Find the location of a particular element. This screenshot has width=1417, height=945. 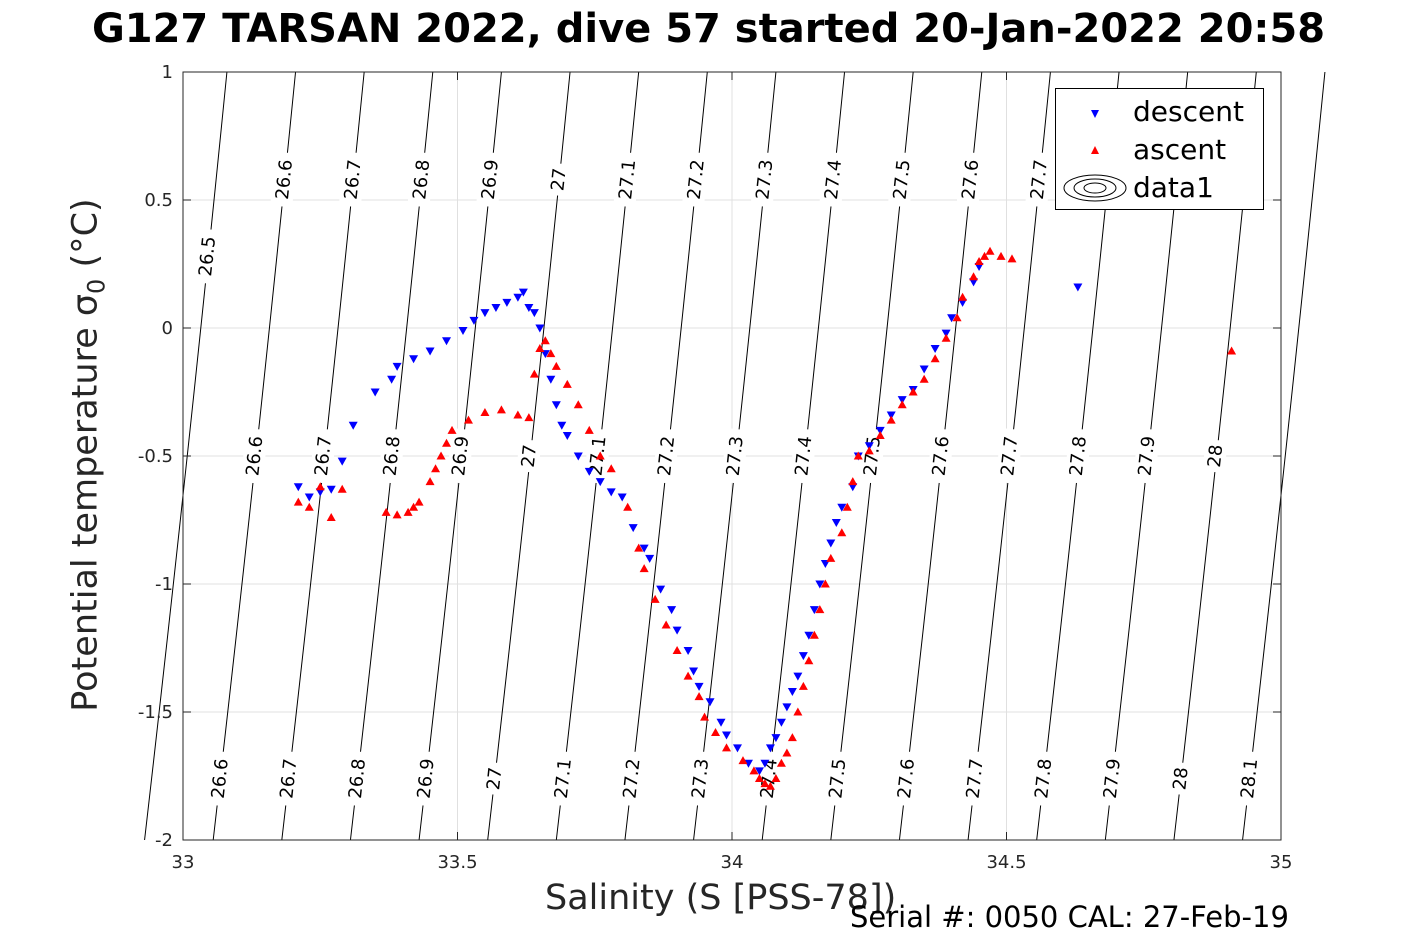

serial-calibration-text: Serial #: 0050 CAL: 27-Feb-19 is located at coordinates (1069, 917).